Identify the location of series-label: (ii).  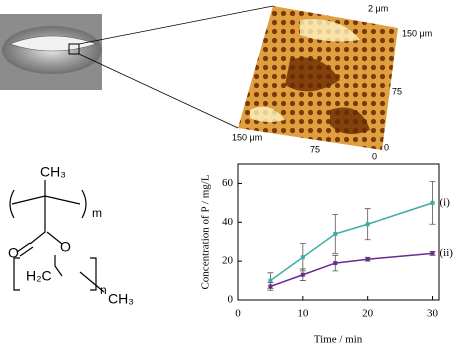
(447, 253).